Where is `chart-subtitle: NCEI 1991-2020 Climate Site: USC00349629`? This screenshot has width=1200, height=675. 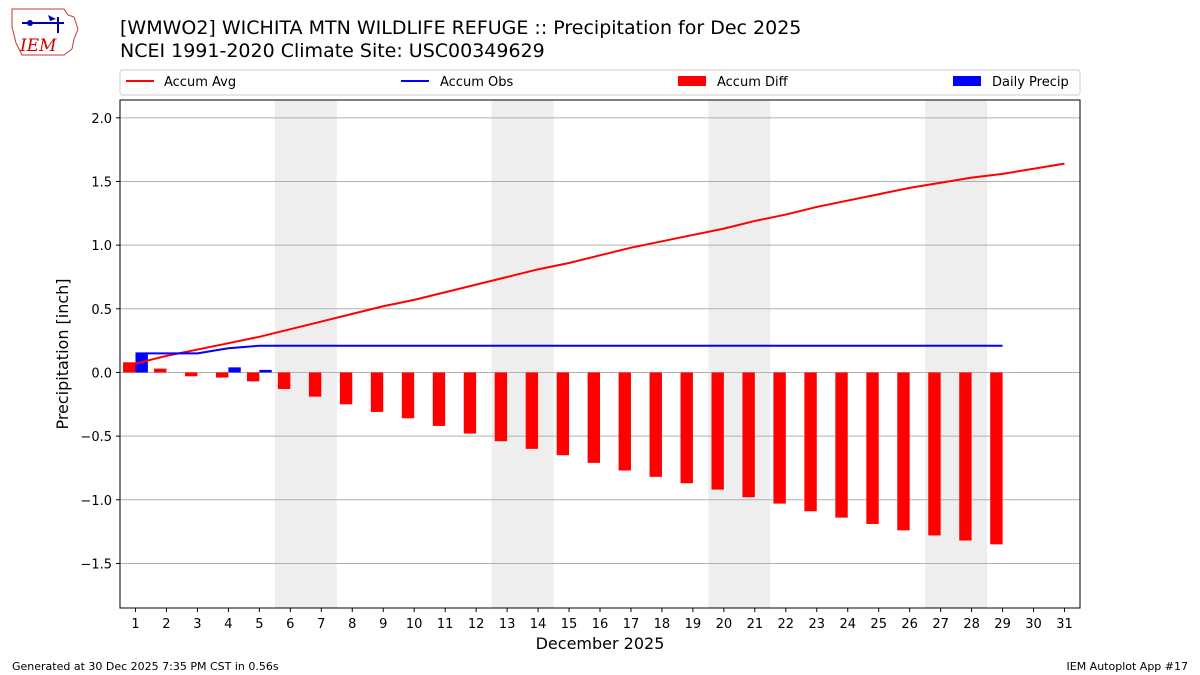
chart-subtitle: NCEI 1991-2020 Climate Site: USC00349629 is located at coordinates (332, 51).